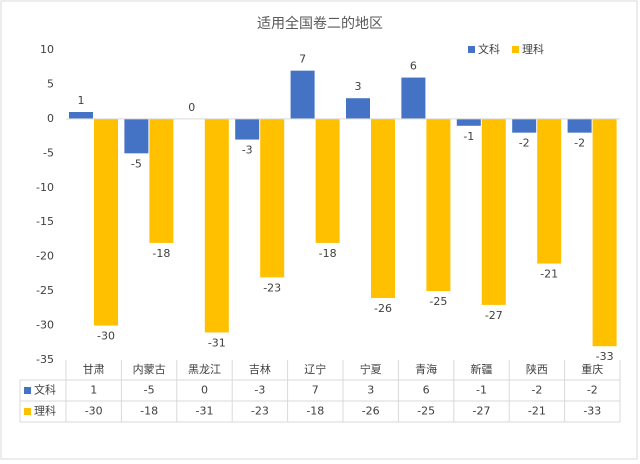 The width and height of the screenshot is (640, 464). Describe the element at coordinates (537, 369) in the screenshot. I see `x-tick-label: 陕西` at that location.